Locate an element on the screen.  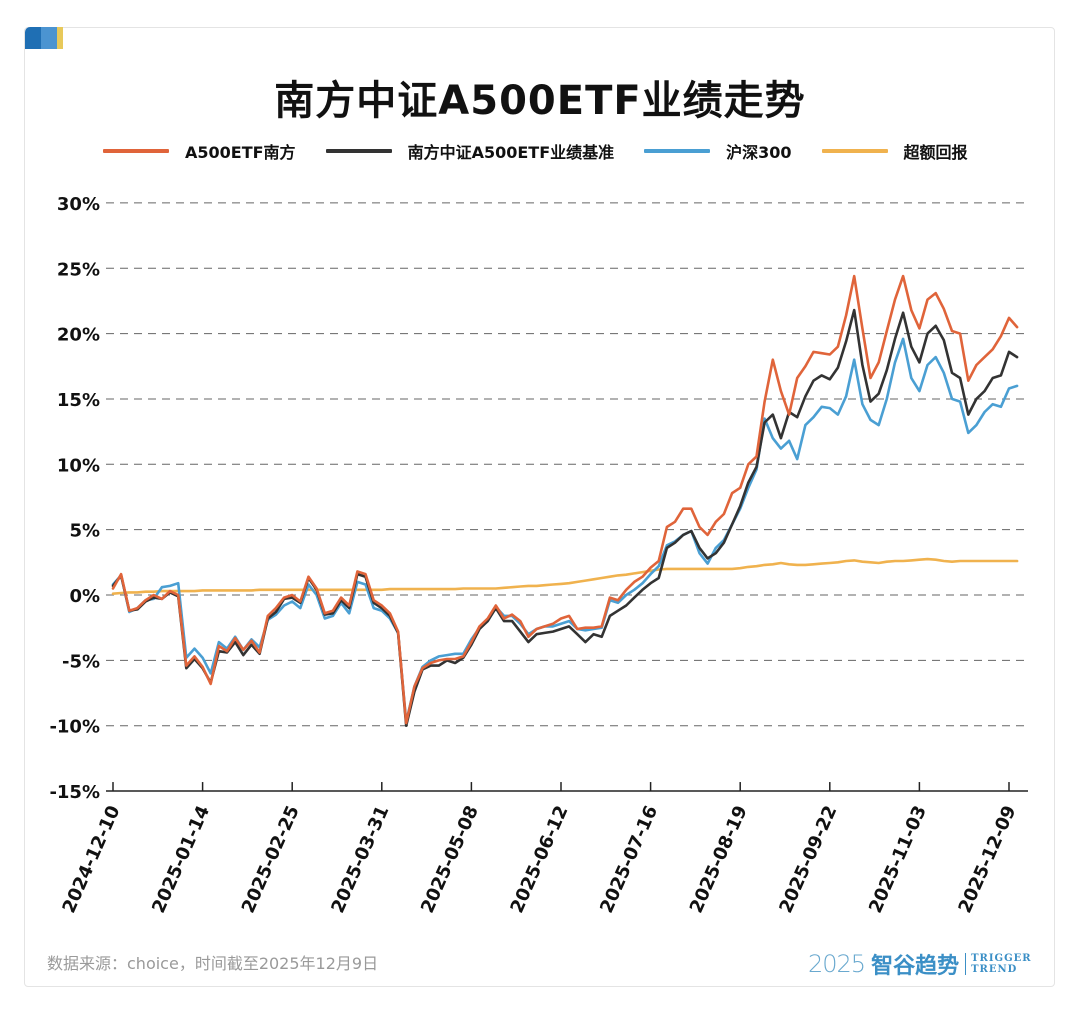
y-tick-label: 0% is located at coordinates (84, 596).